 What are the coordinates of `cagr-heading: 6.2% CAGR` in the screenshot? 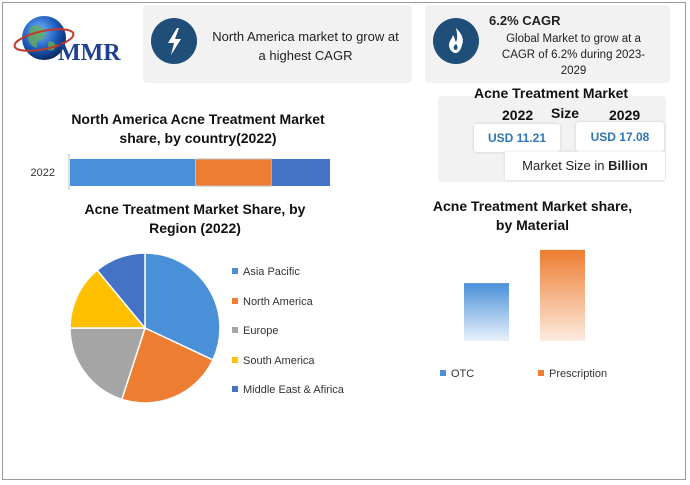 It's located at (525, 20).